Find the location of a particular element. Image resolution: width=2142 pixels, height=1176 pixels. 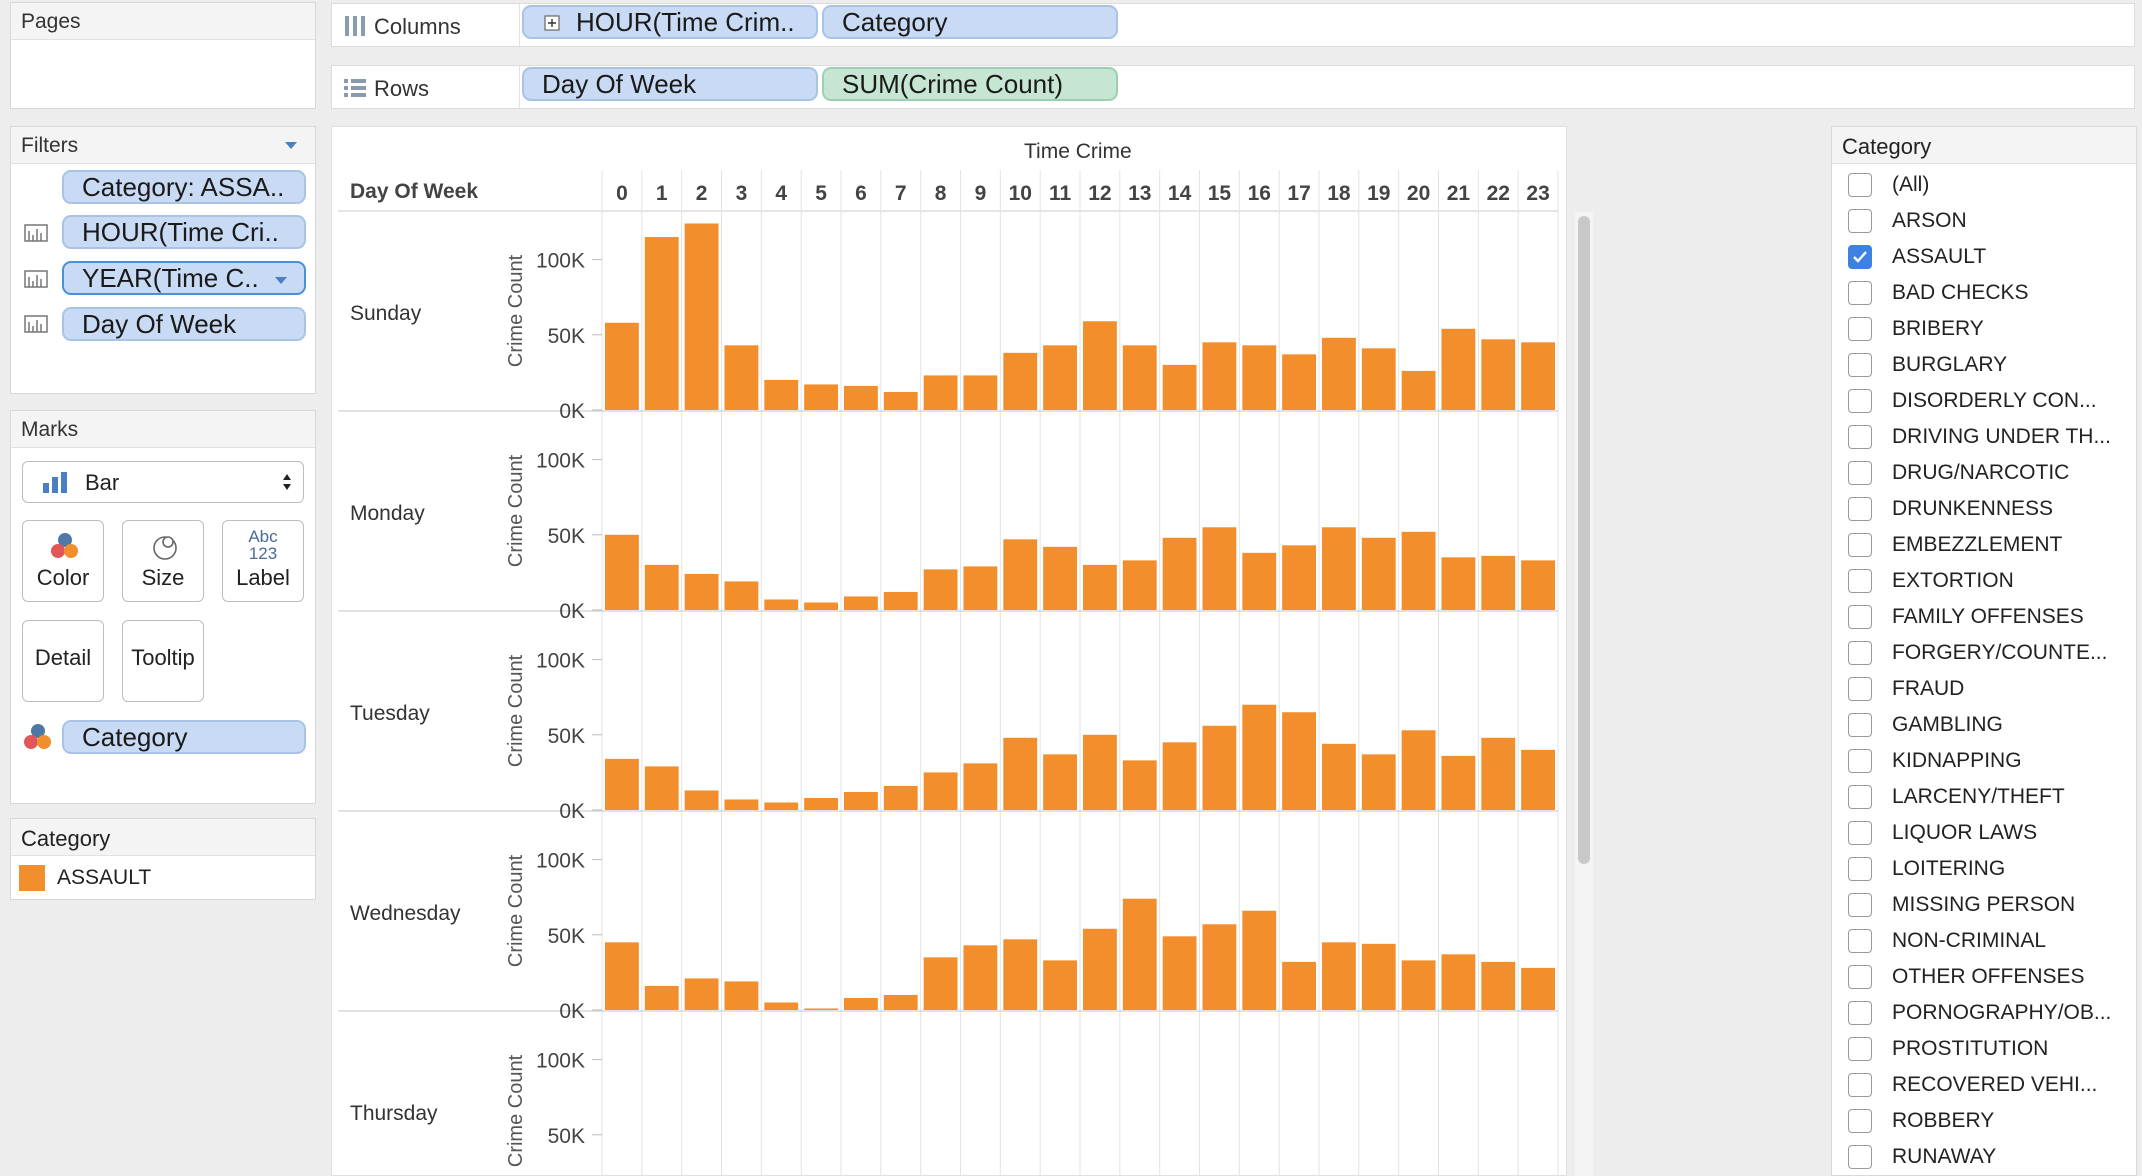

row-header-label: Day Of Week is located at coordinates (414, 191).